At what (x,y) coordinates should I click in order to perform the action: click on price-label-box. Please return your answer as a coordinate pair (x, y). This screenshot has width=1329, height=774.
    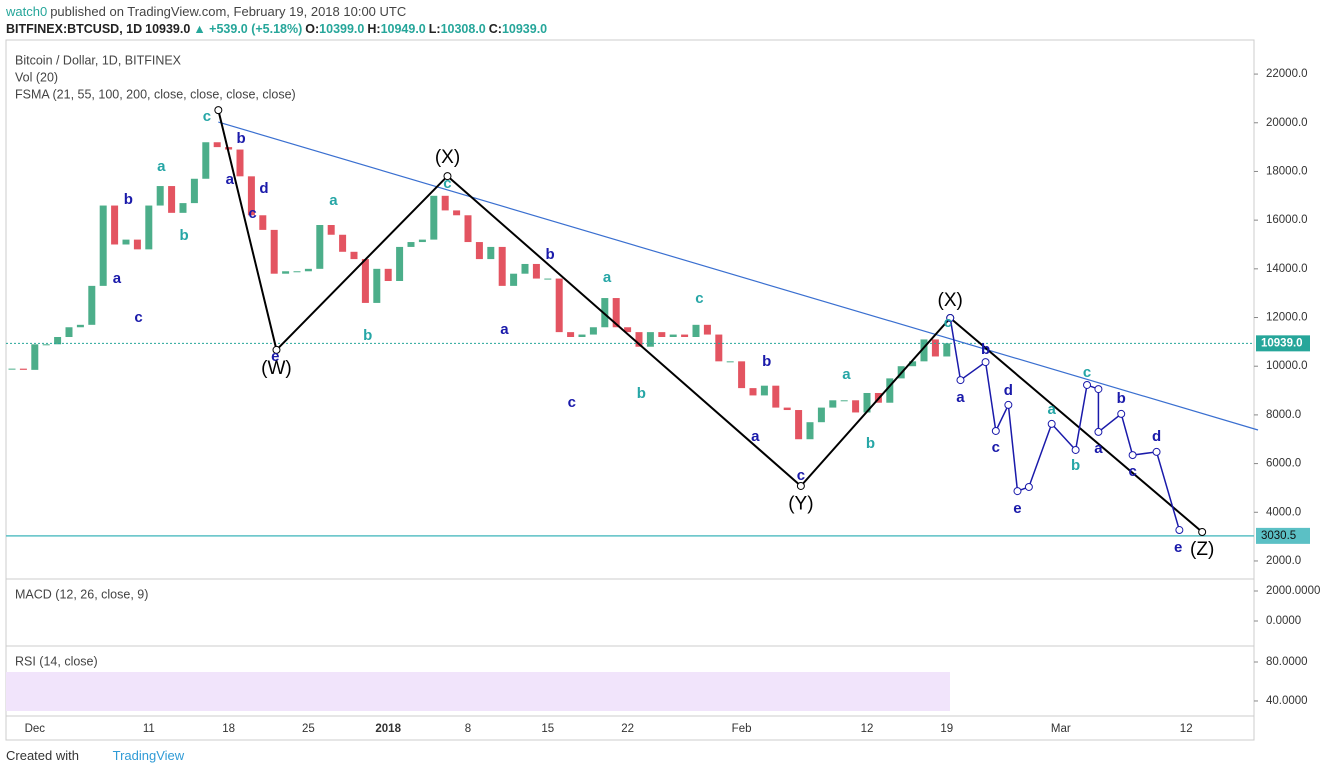
    Looking at the image, I should click on (1283, 343).